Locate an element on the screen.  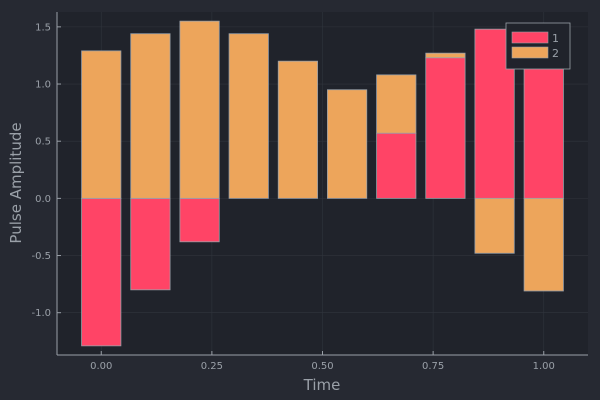
legend: 12 is located at coordinates (538, 46).